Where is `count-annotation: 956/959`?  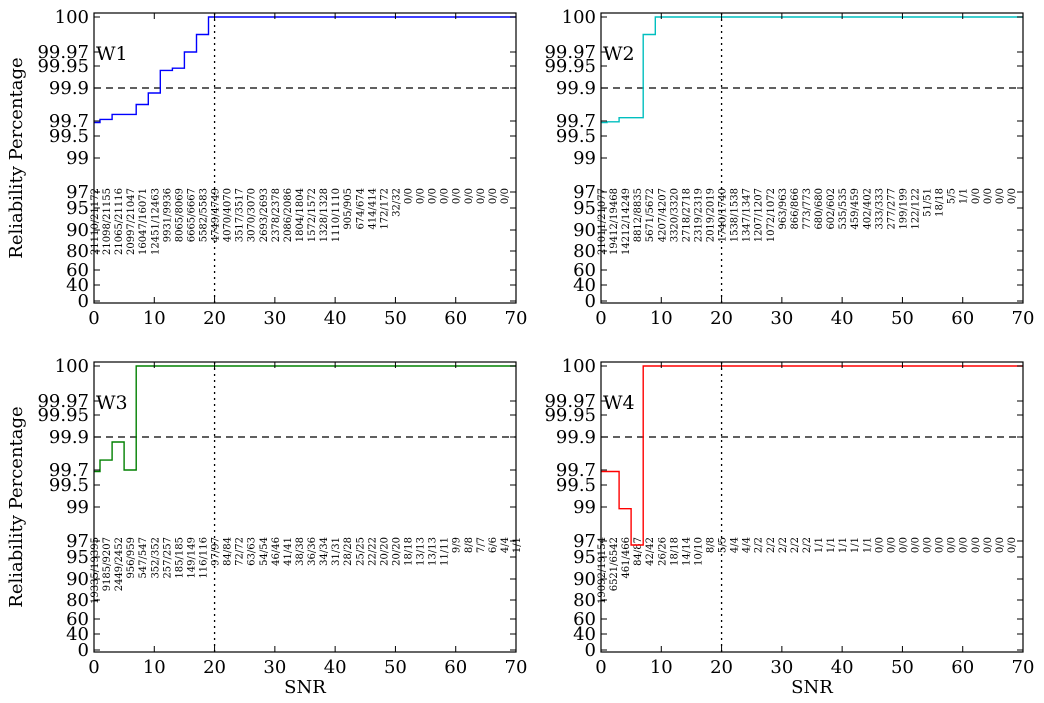
count-annotation: 956/959 is located at coordinates (131, 558).